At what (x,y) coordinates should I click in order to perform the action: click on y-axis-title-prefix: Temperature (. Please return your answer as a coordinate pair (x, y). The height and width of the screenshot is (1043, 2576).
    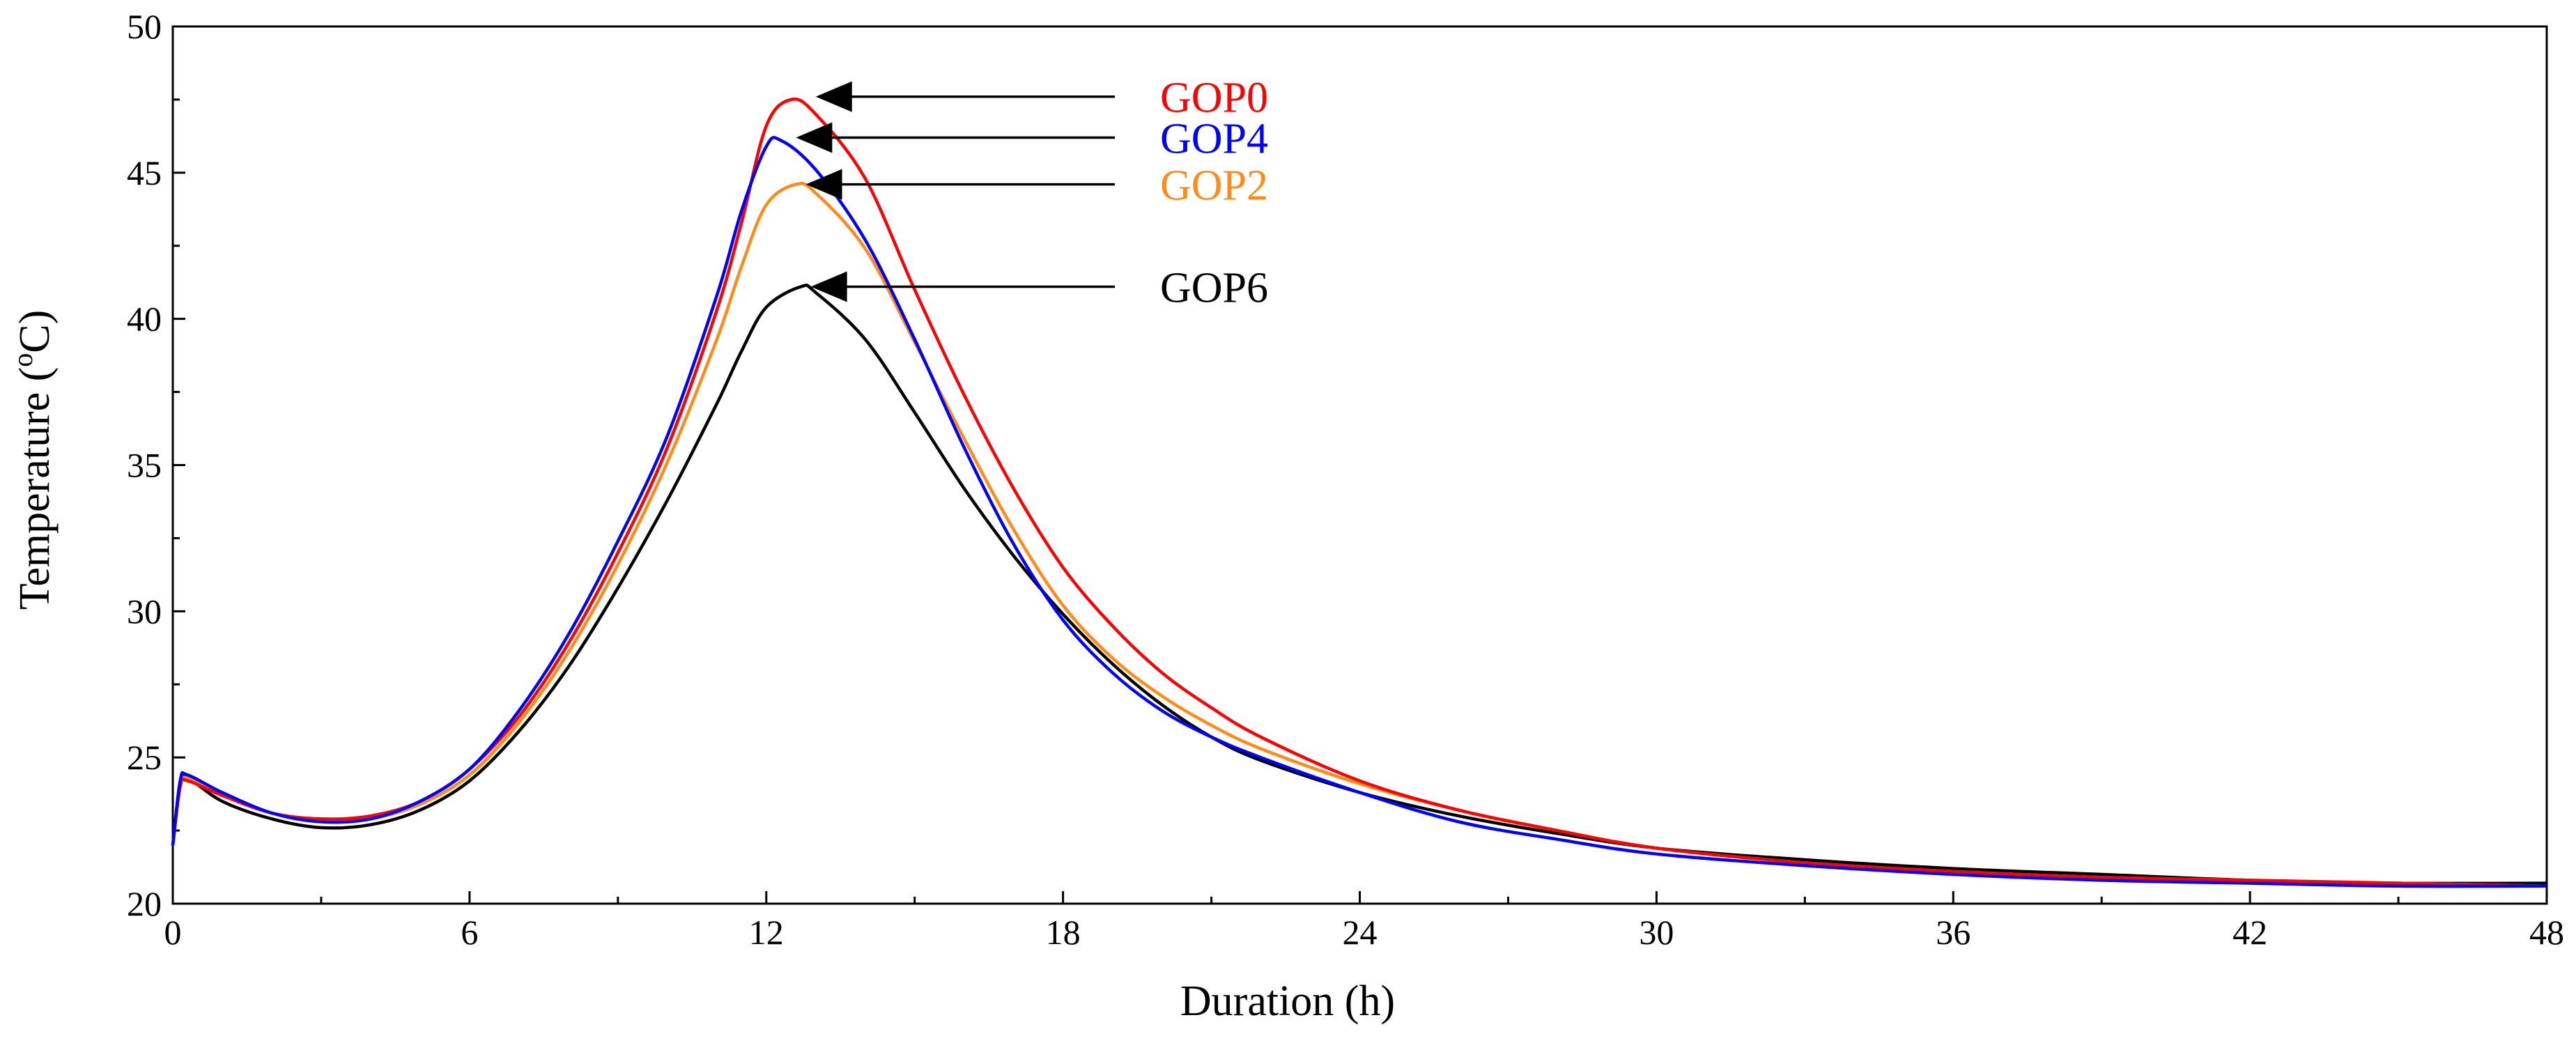
    Looking at the image, I should click on (35, 488).